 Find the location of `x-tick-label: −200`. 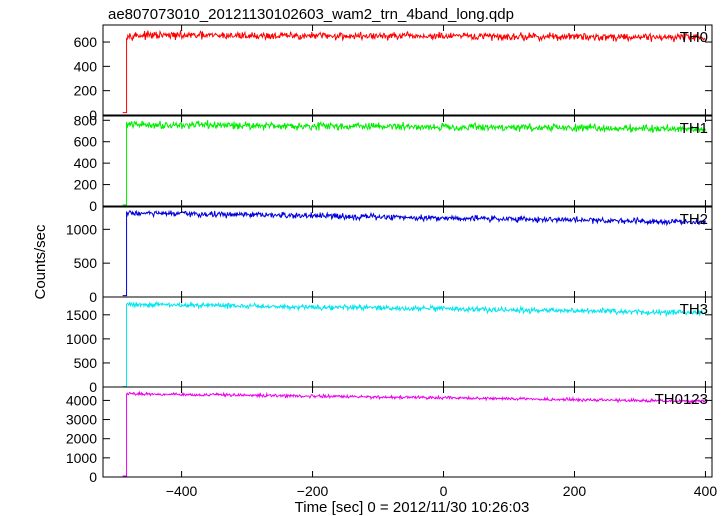

x-tick-label: −200 is located at coordinates (313, 491).